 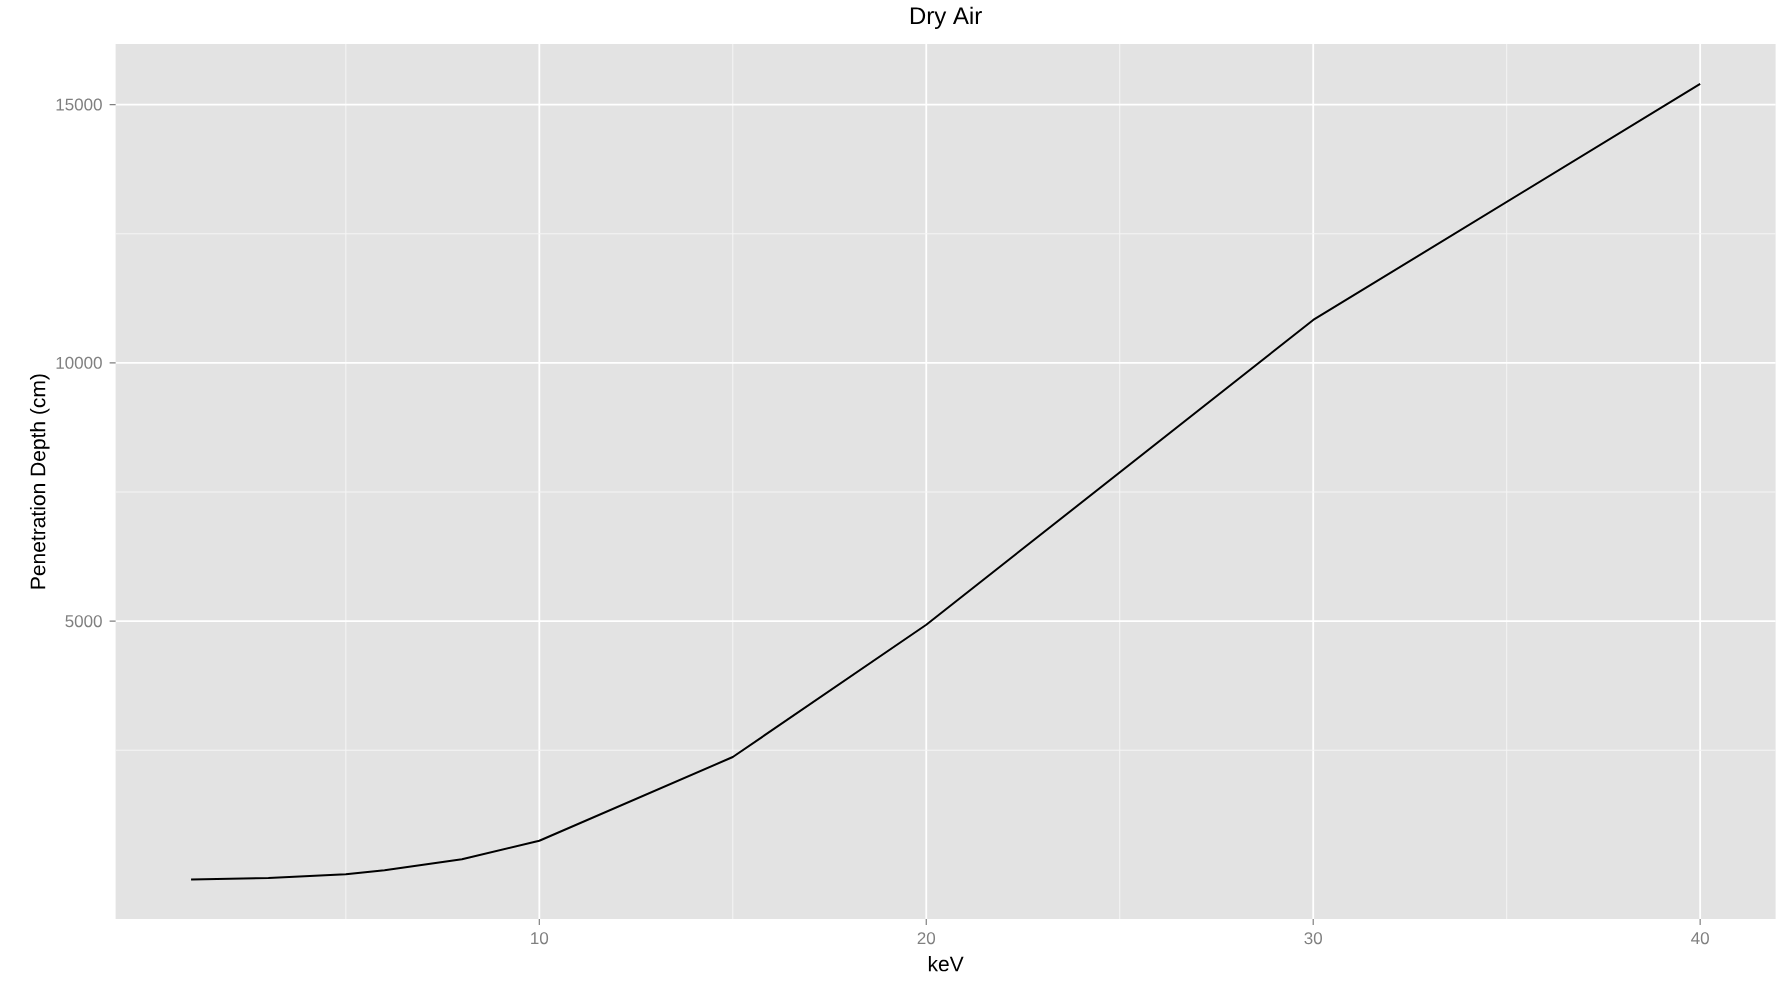 What do you see at coordinates (83, 621) in the screenshot?
I see `y-tick-label: 5000` at bounding box center [83, 621].